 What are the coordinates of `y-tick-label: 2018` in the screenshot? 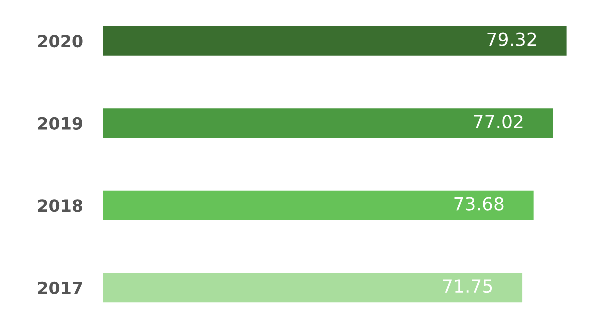 It's located at (60, 206).